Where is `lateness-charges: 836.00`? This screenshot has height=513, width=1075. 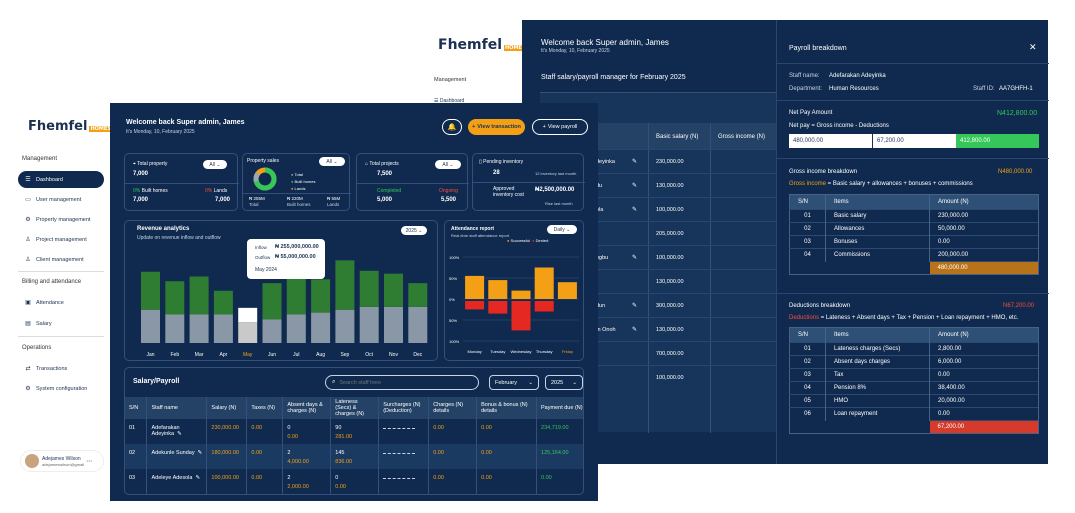 lateness-charges: 836.00 is located at coordinates (344, 462).